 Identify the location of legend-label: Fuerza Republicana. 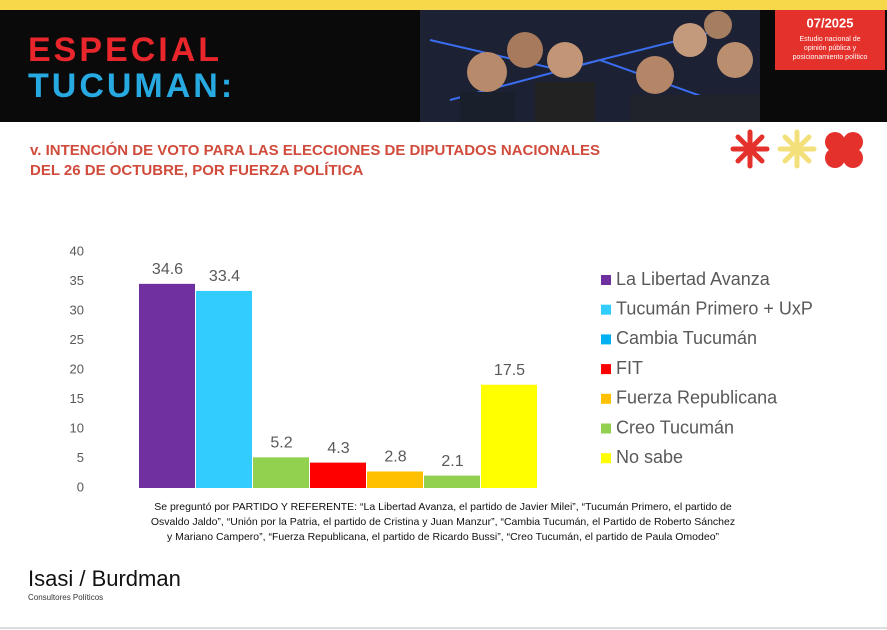
(697, 398).